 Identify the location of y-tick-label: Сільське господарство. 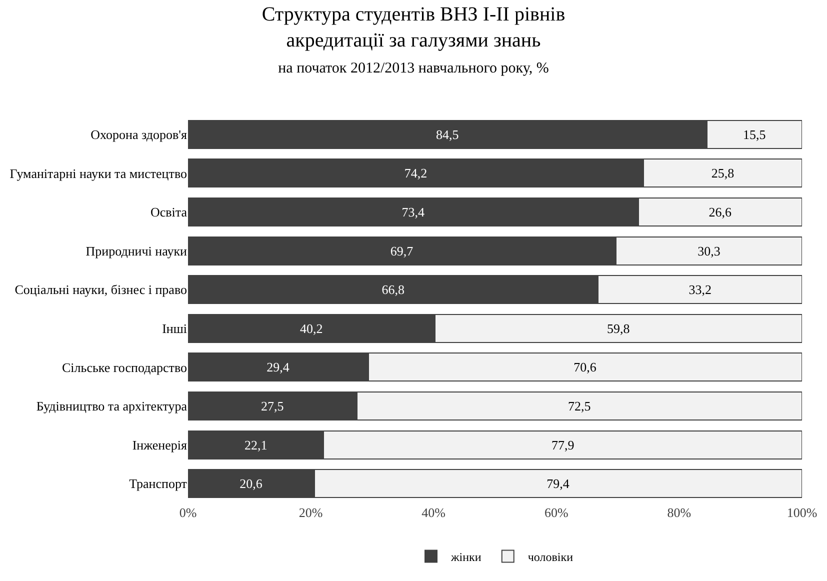
(124, 367).